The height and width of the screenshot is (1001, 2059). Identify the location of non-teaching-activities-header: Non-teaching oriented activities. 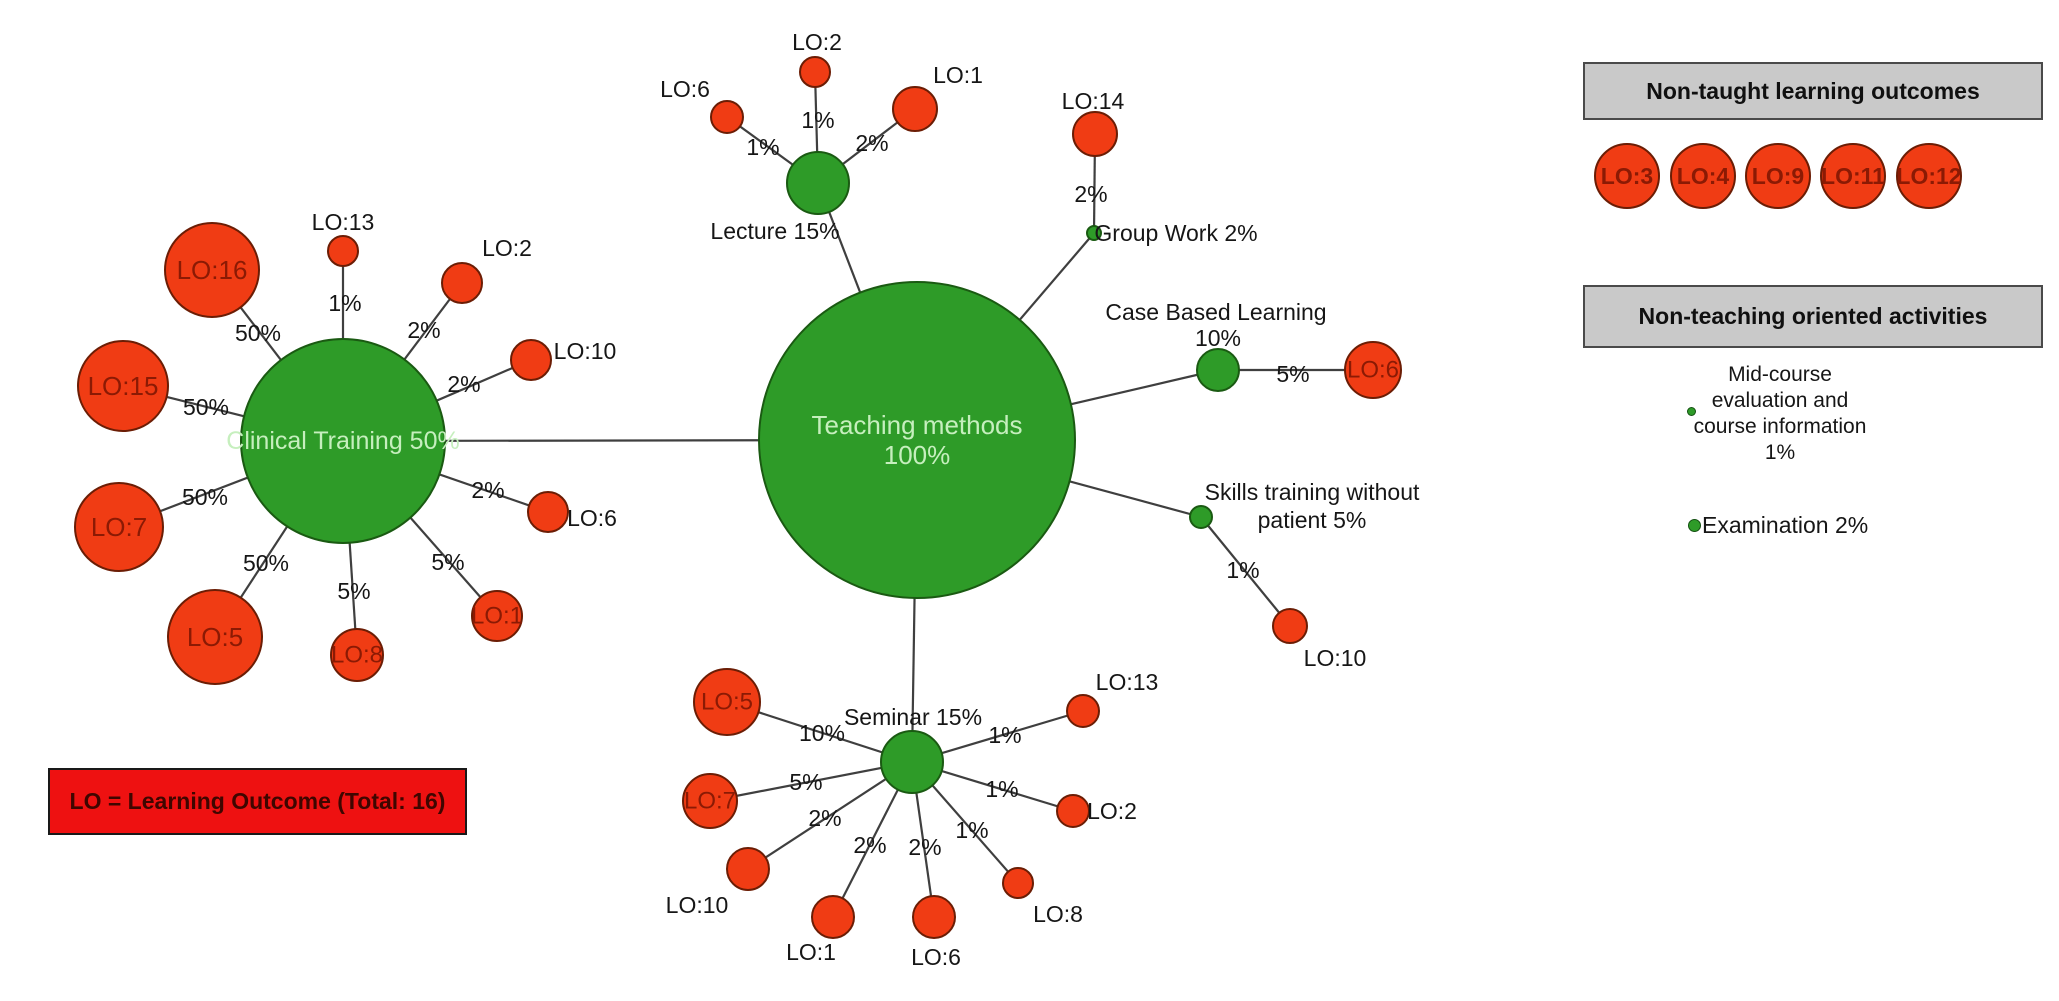
(1813, 316).